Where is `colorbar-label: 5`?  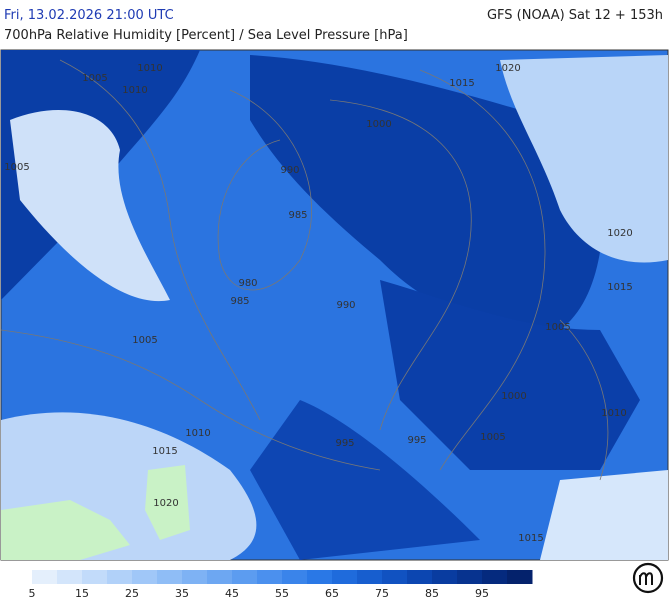
colorbar-label: 5 is located at coordinates (32, 593).